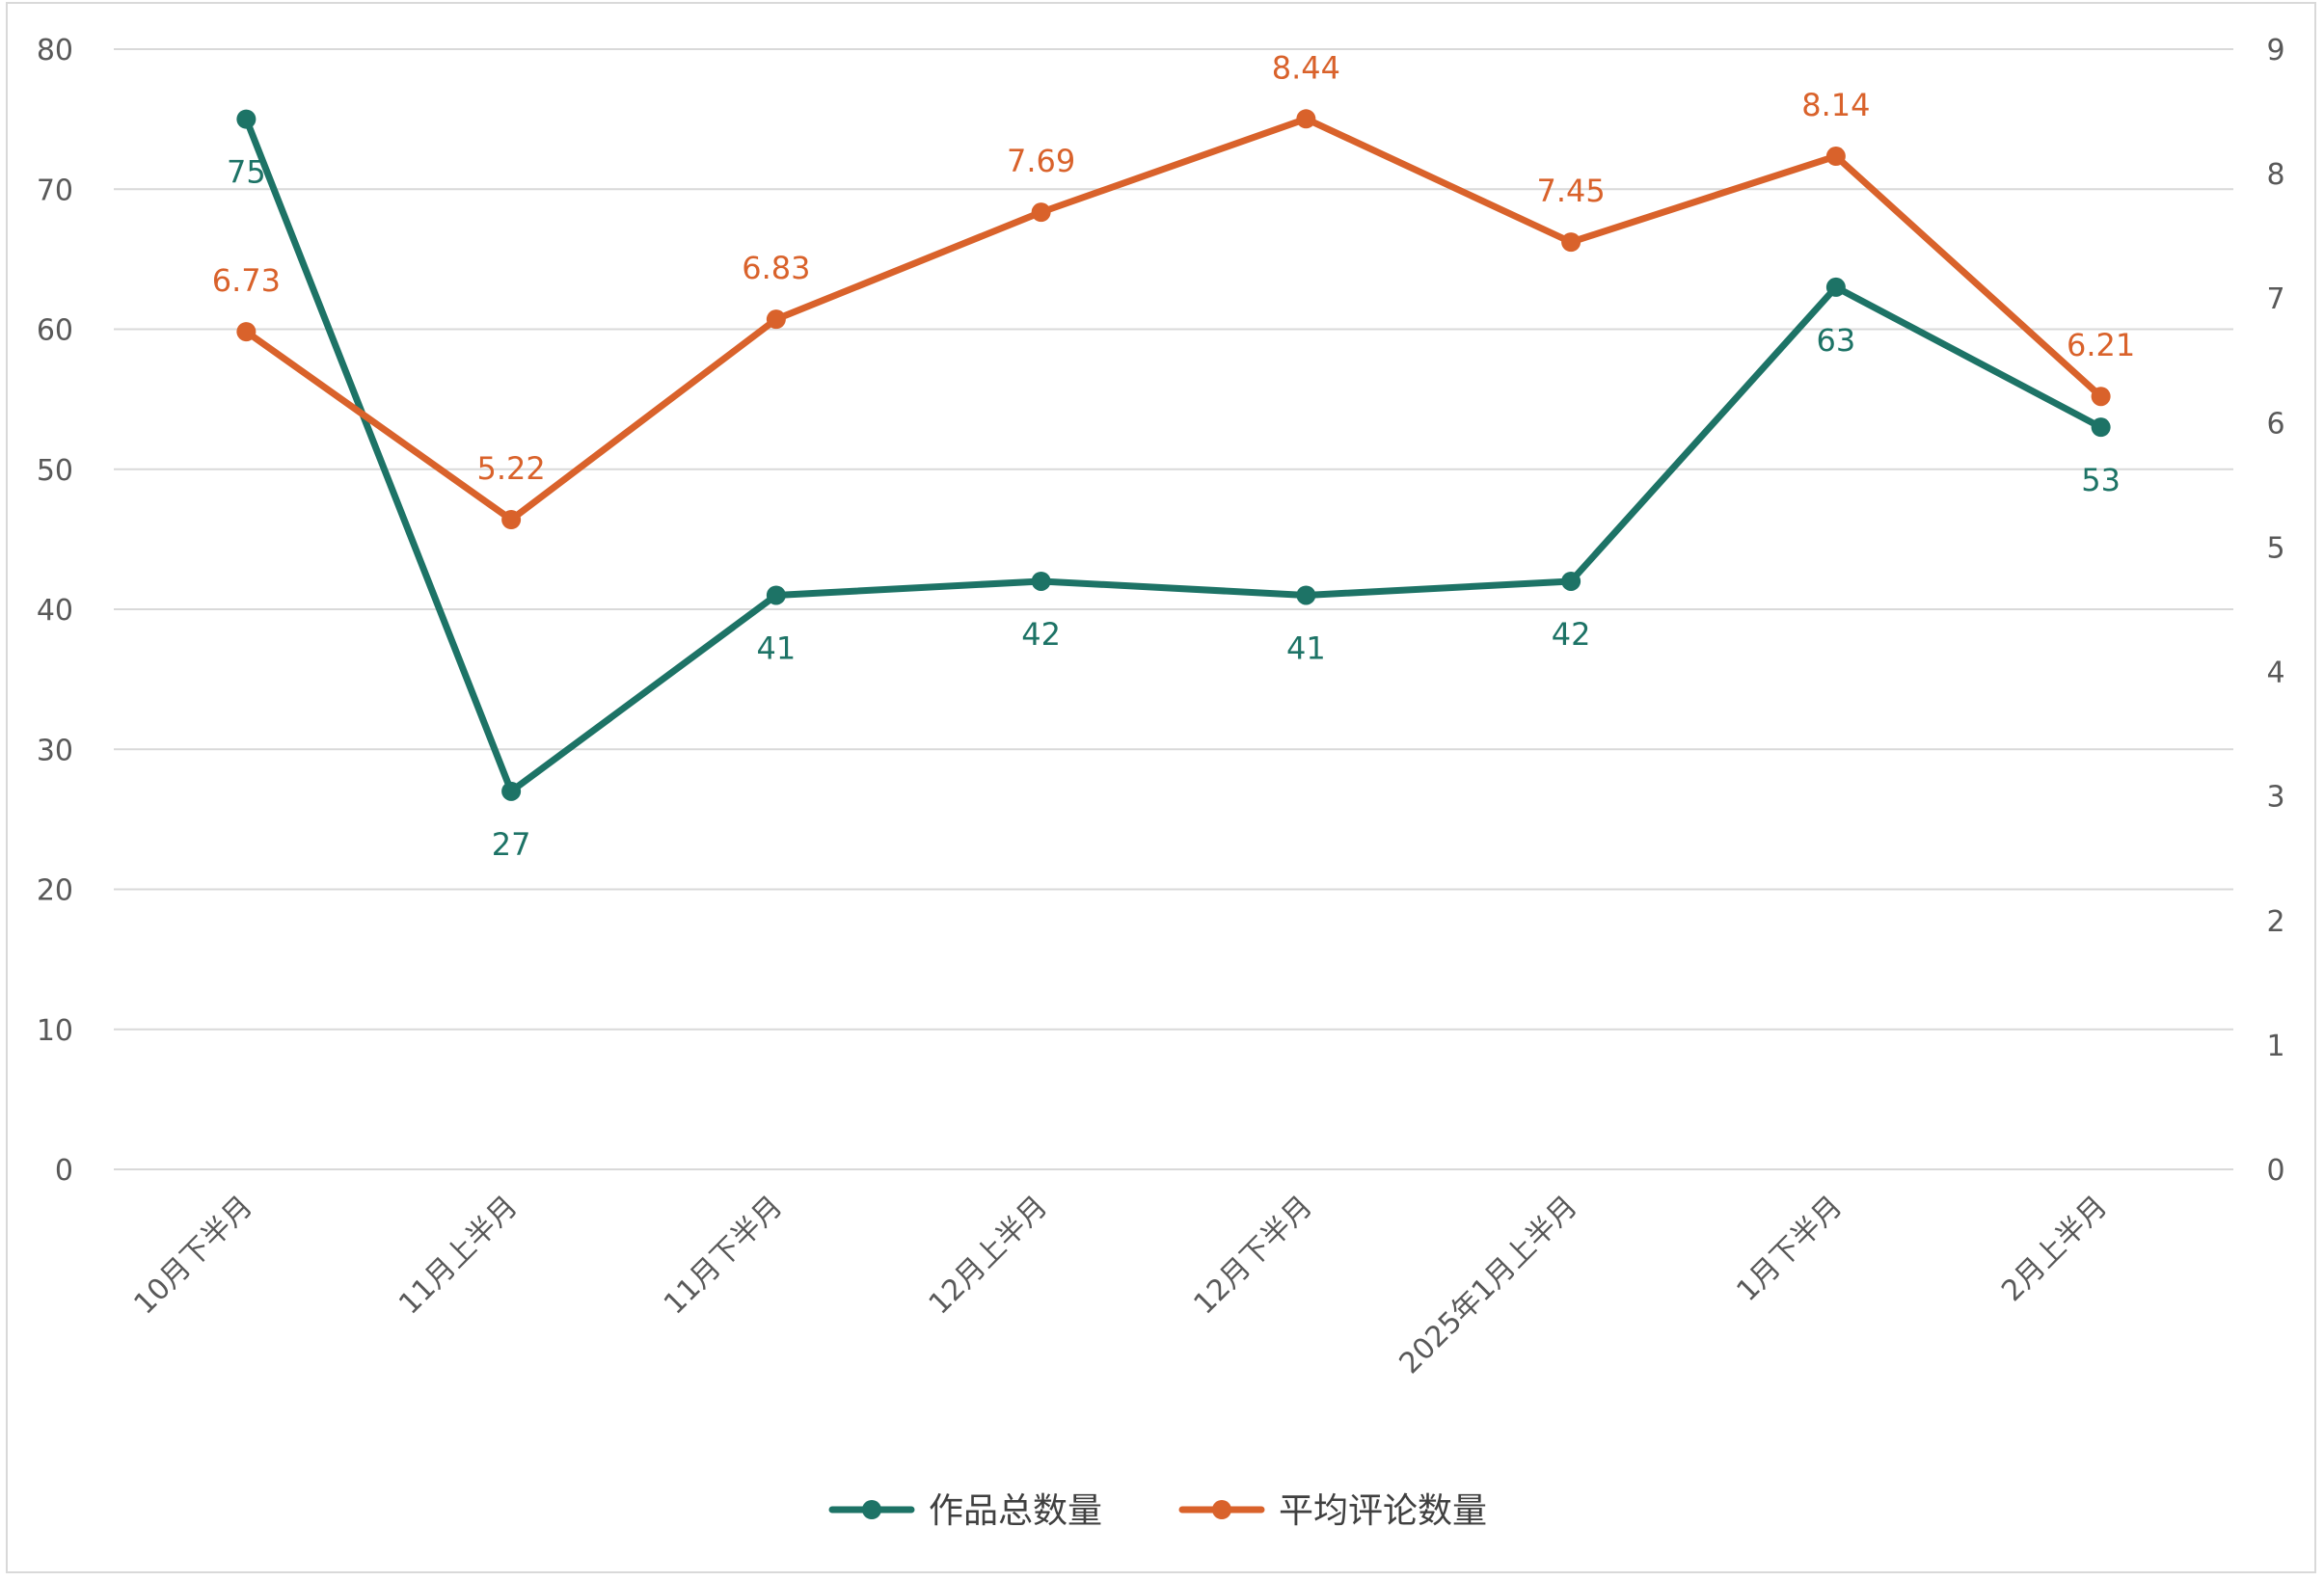  What do you see at coordinates (1488, 1285) in the screenshot?
I see `category-label: 2025年1月上半月` at bounding box center [1488, 1285].